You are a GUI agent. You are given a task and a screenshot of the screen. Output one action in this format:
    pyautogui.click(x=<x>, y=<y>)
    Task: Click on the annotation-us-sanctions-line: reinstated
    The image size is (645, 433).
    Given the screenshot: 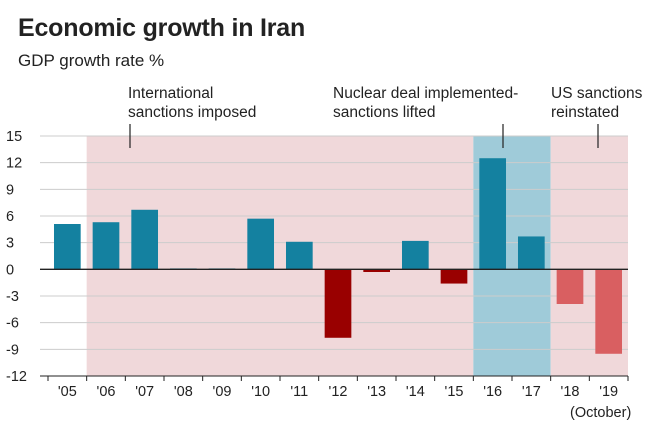 What is the action you would take?
    pyautogui.click(x=585, y=112)
    